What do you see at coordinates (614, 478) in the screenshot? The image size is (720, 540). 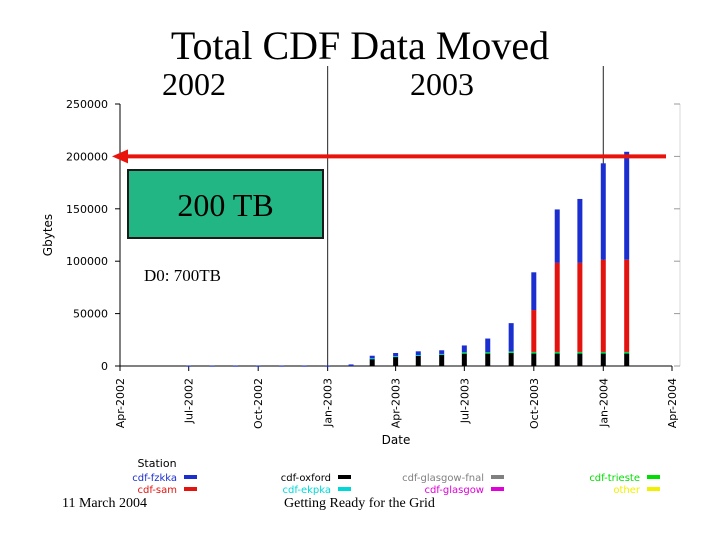 I see `legend-label: cdf-trieste` at bounding box center [614, 478].